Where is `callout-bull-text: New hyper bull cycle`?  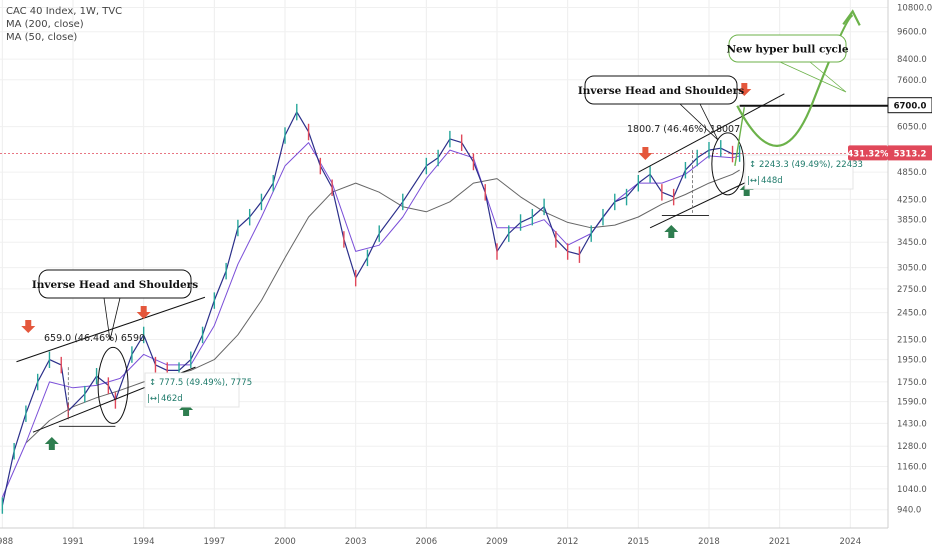
callout-bull-text: New hyper bull cycle is located at coordinates (787, 50).